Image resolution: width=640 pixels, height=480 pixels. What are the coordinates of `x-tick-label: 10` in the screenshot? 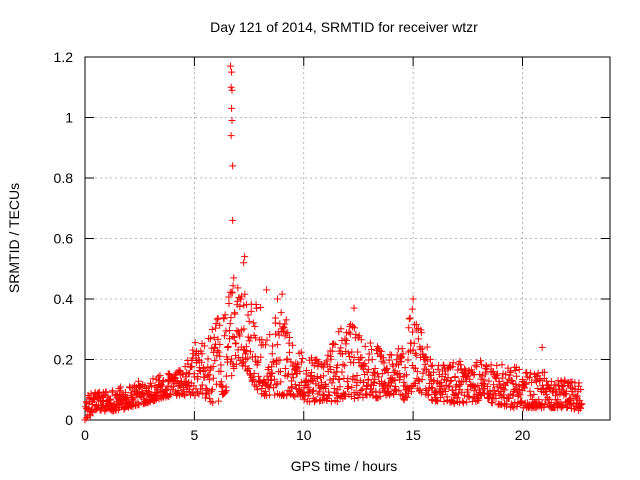 It's located at (304, 435).